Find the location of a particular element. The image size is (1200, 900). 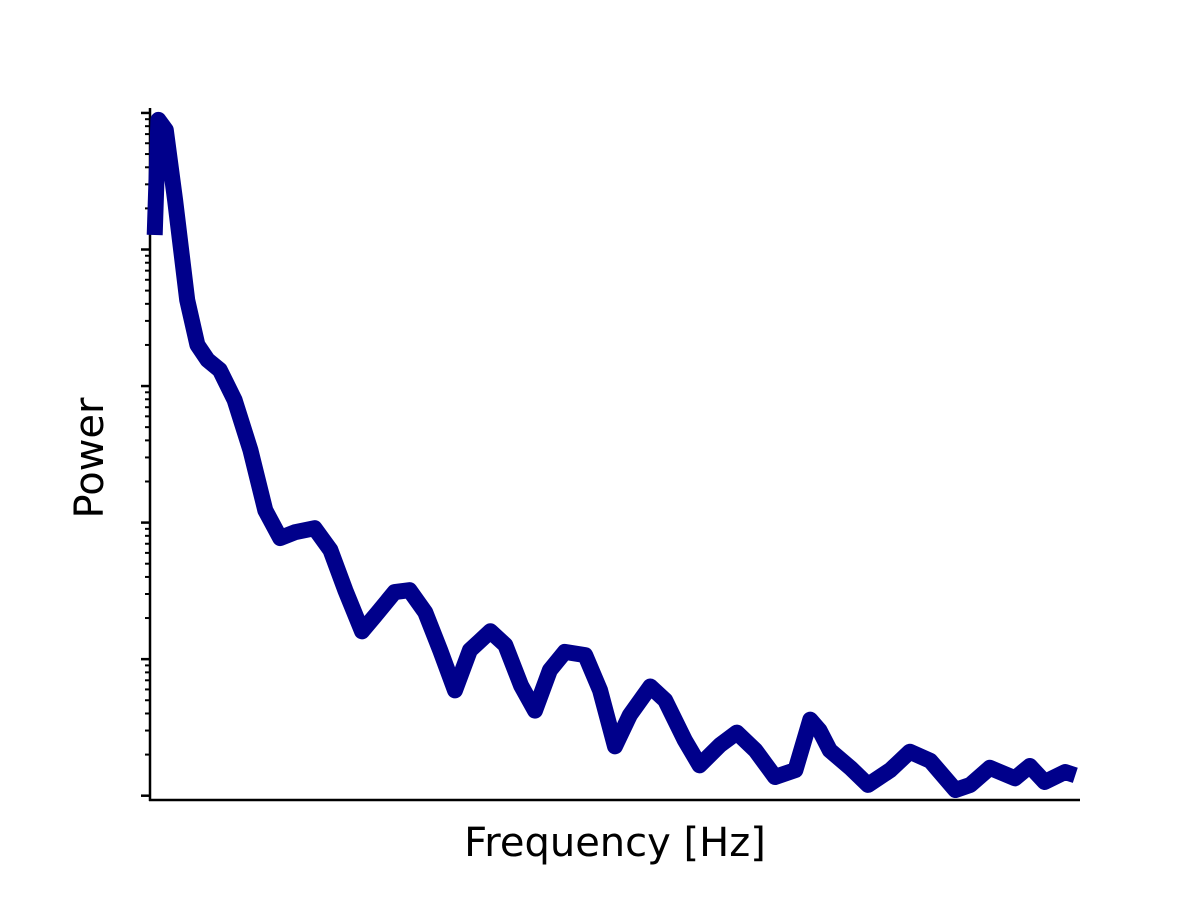

x-axis-label: Frequency [Hz] is located at coordinates (615, 843).